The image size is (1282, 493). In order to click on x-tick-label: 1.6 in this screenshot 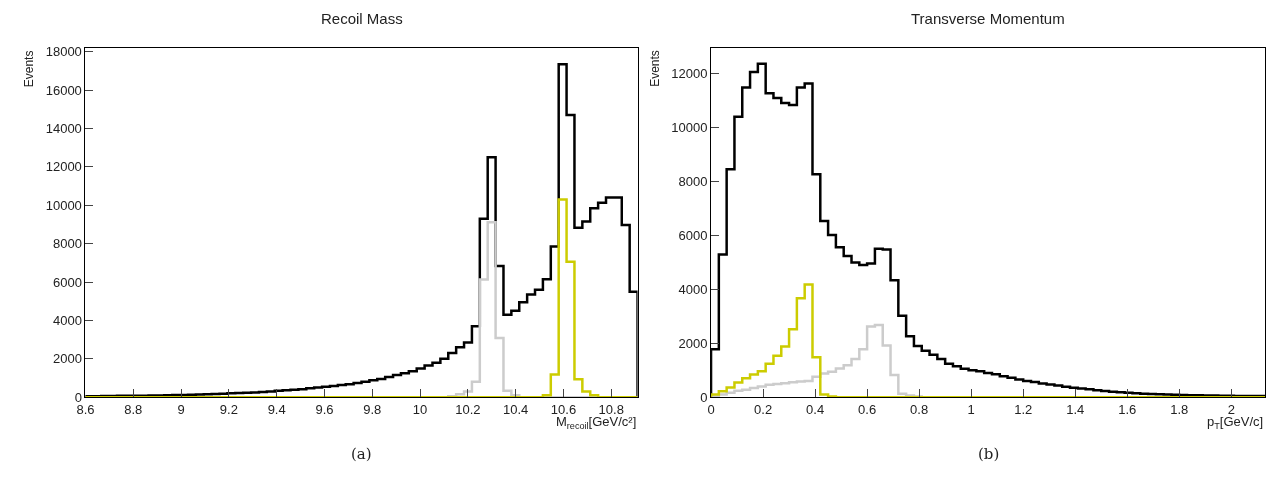, I will do `click(1127, 409)`.